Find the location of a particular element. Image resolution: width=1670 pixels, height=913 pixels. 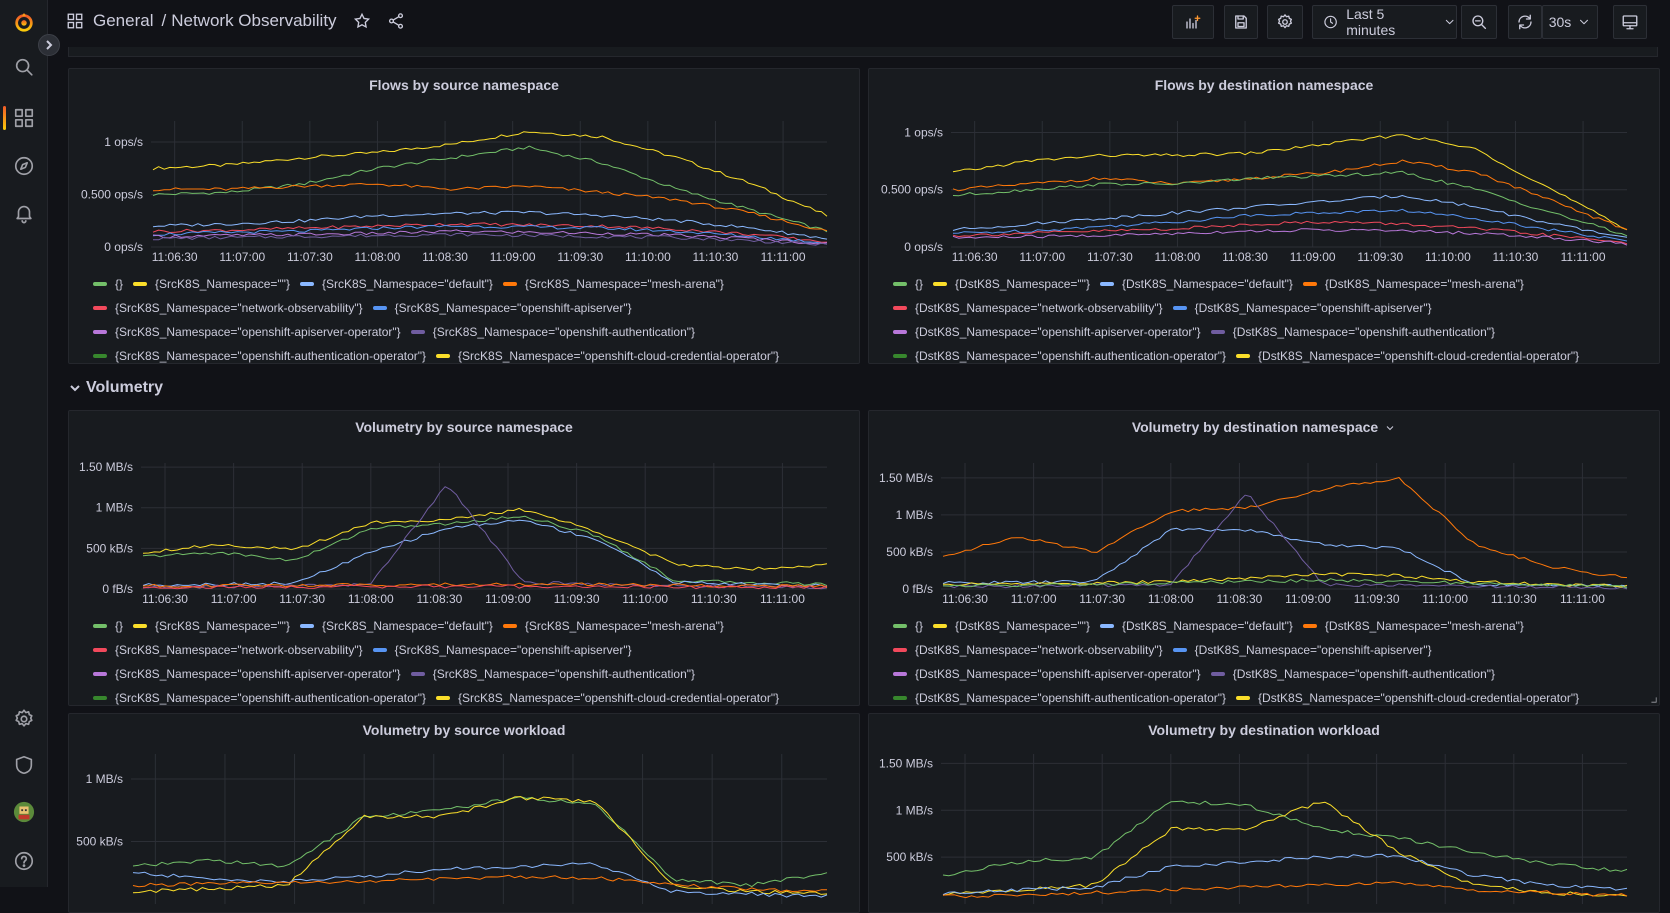

panel-title: Volumetry by source namespace is located at coordinates (464, 427).